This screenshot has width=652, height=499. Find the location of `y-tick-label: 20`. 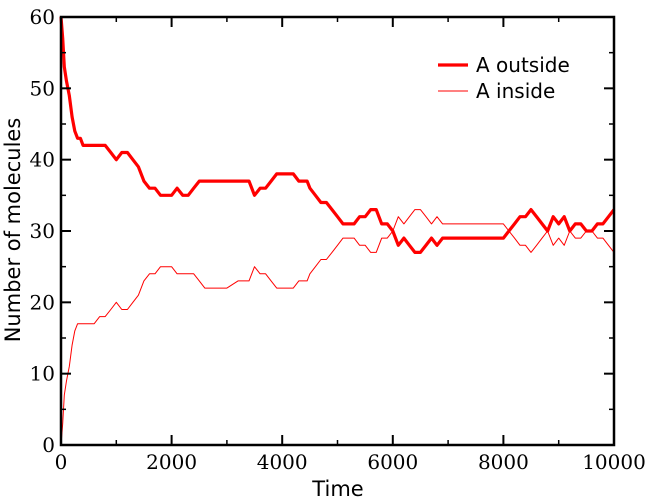

y-tick-label: 20 is located at coordinates (42, 302).